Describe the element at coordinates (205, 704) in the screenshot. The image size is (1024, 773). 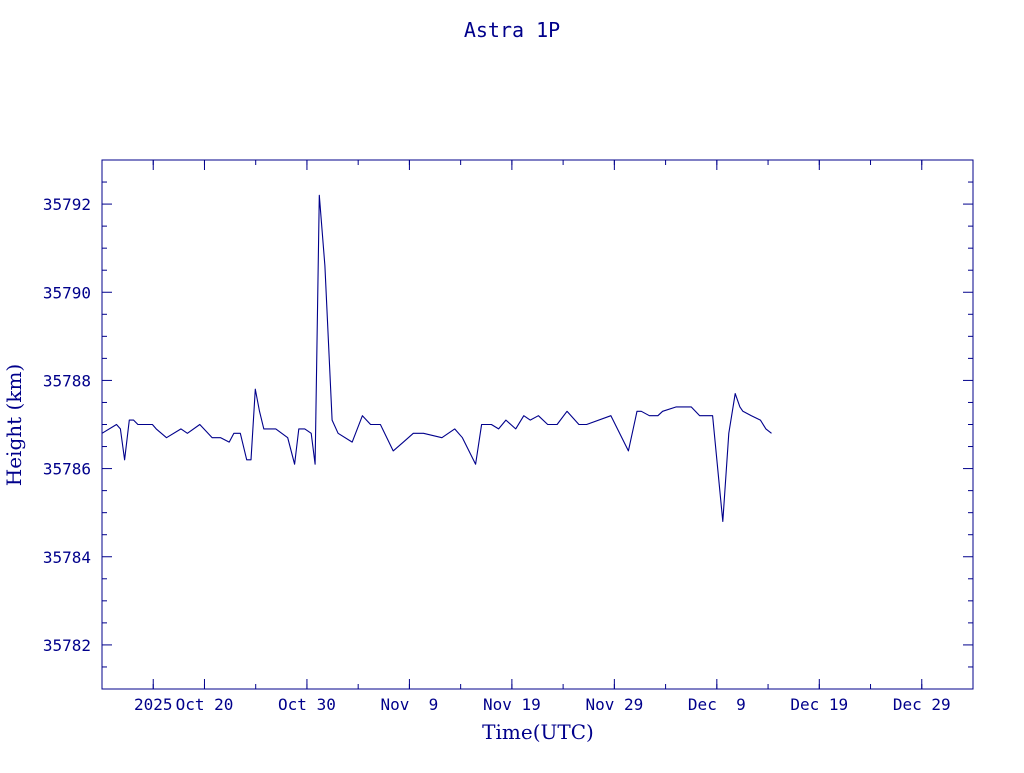
I see `x-tick-label: Oct 20` at that location.